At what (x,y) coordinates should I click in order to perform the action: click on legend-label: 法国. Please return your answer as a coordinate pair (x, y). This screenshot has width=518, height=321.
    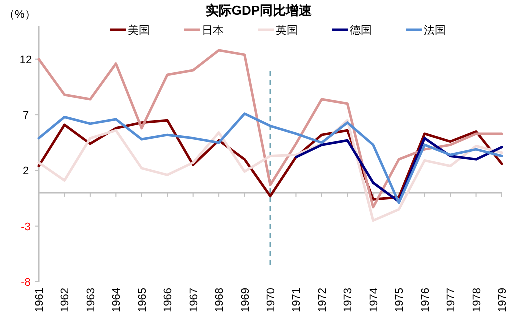
    Looking at the image, I should click on (435, 30).